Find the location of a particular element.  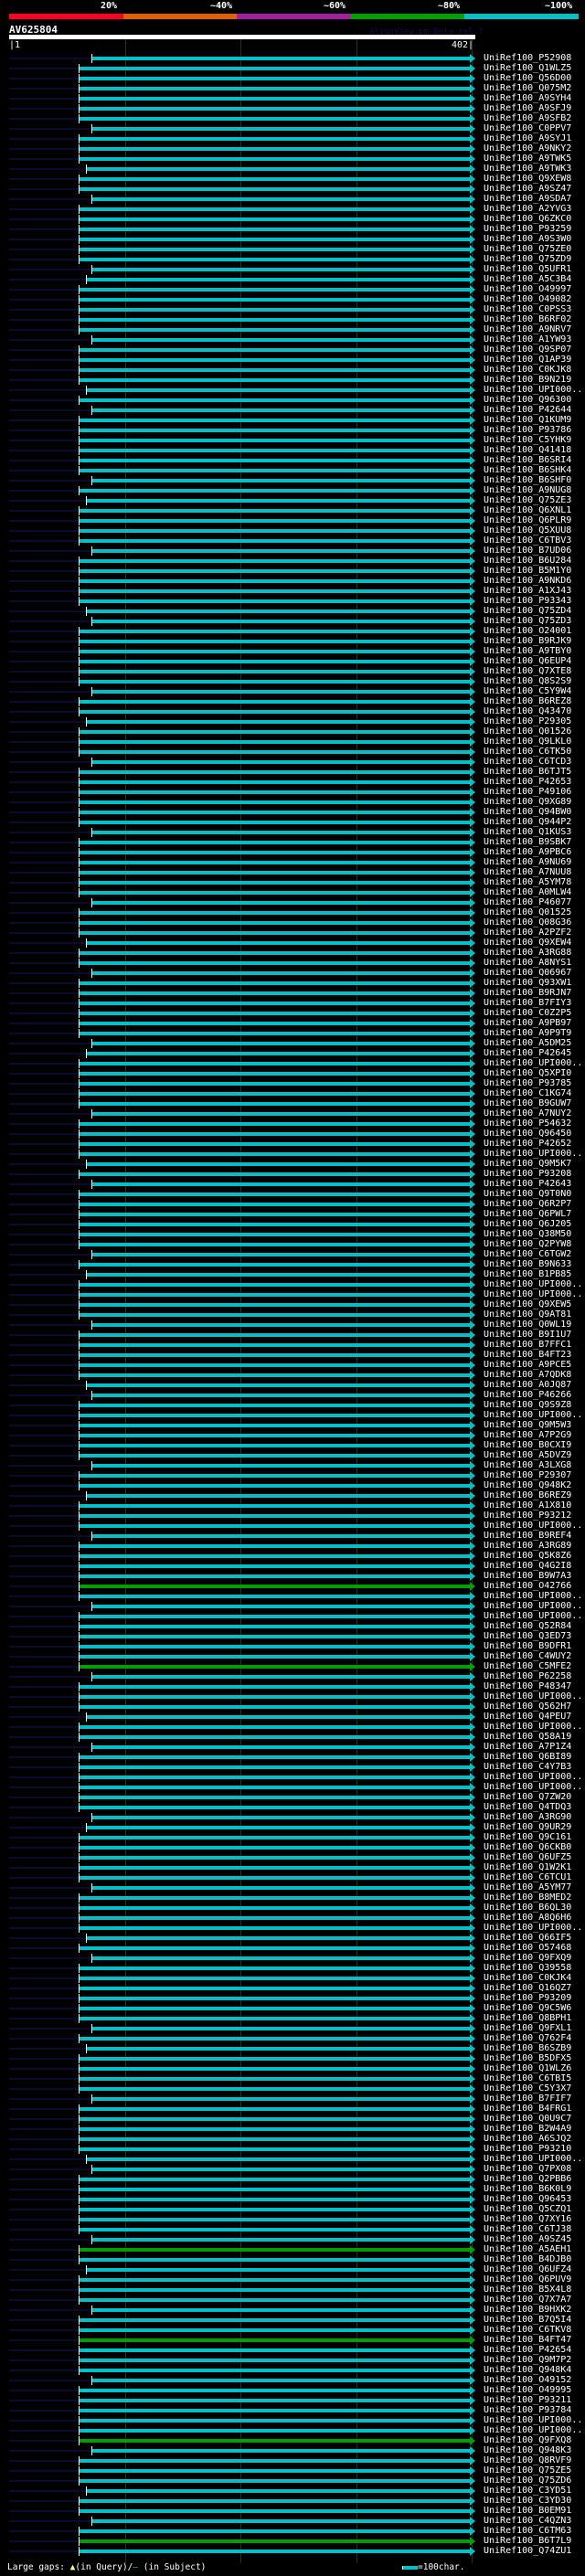

alignment-row: UniRef100_C6TM63 is located at coordinates (293, 2531).